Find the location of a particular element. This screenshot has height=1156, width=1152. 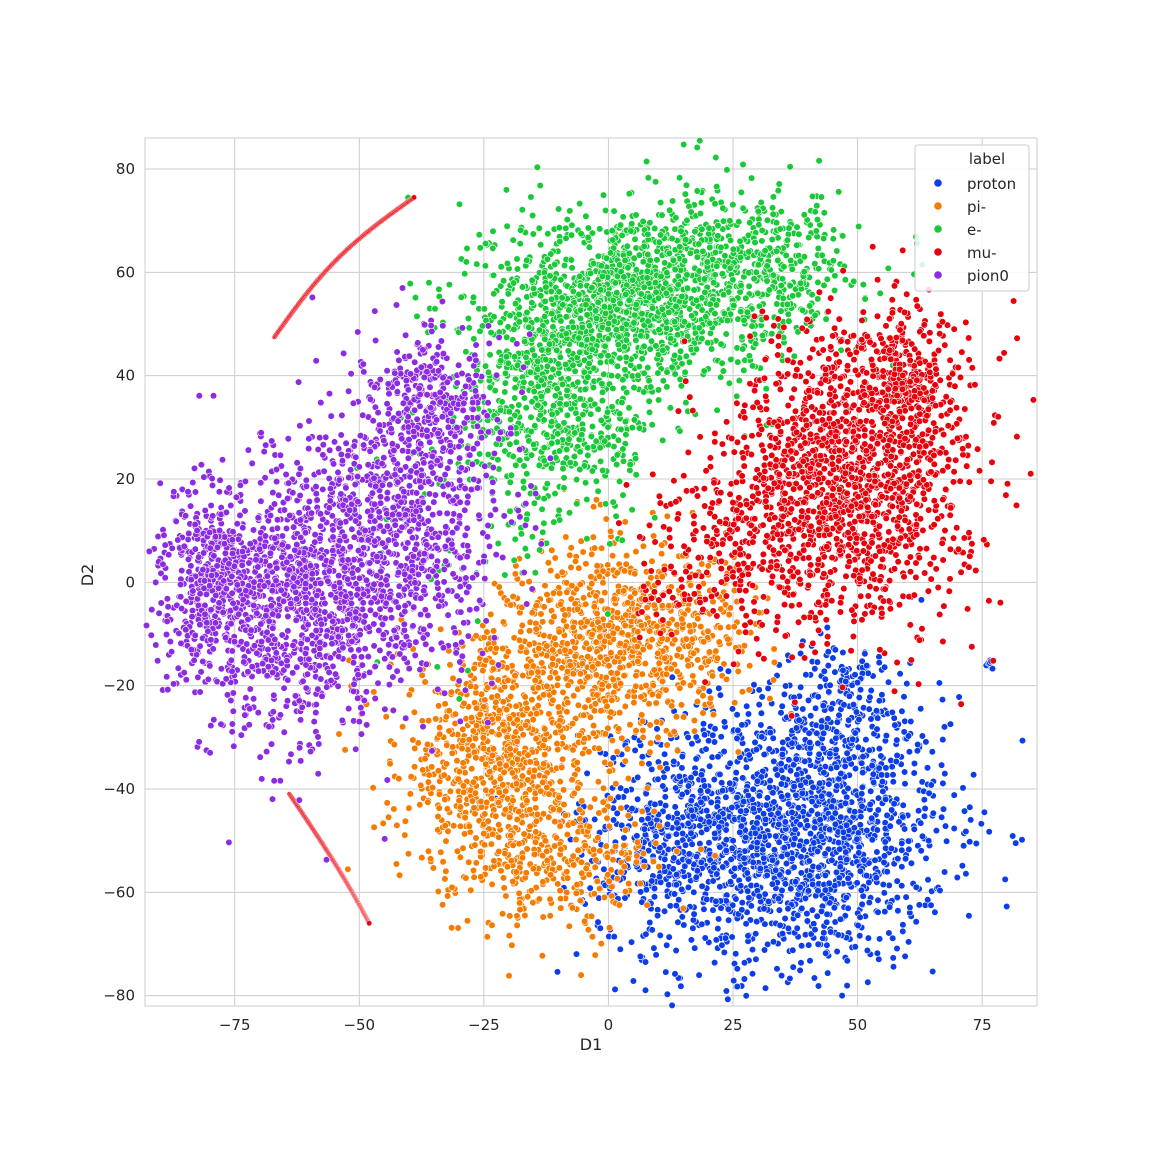

point-e- is located at coordinates (517, 259).